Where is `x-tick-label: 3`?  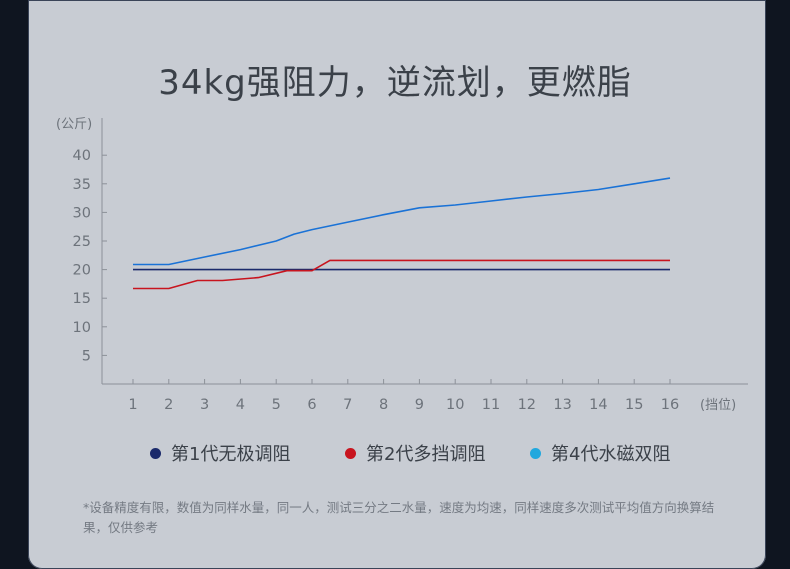
x-tick-label: 3 is located at coordinates (204, 405).